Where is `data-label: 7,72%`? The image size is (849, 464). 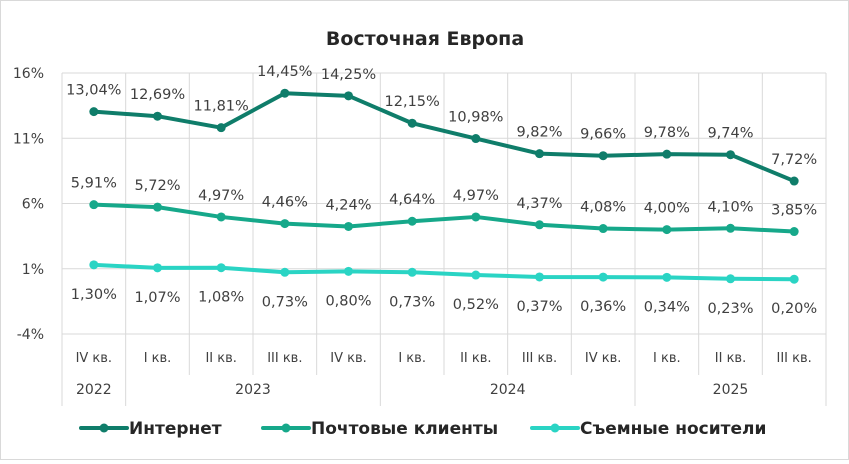 data-label: 7,72% is located at coordinates (794, 160).